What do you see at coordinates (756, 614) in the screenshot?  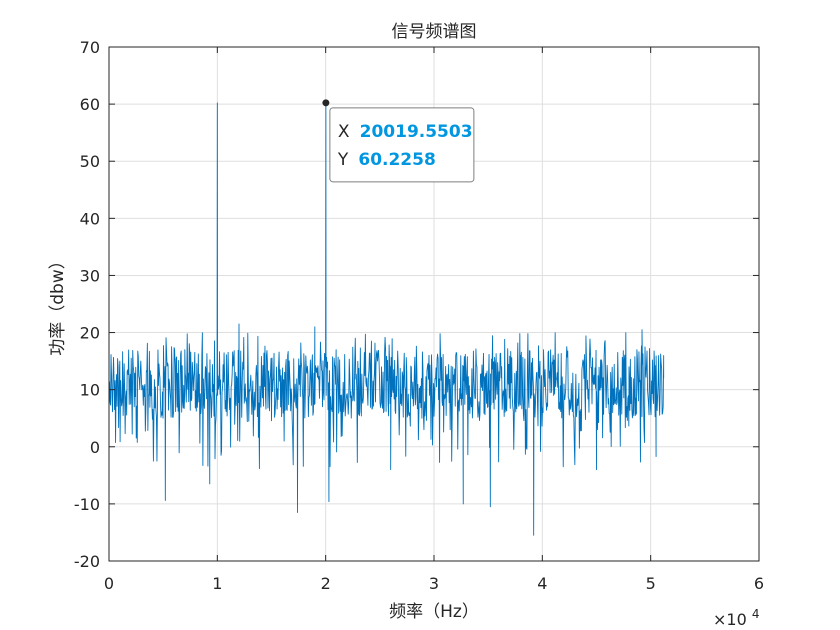 I see `x-axis-exponent-power: 4` at bounding box center [756, 614].